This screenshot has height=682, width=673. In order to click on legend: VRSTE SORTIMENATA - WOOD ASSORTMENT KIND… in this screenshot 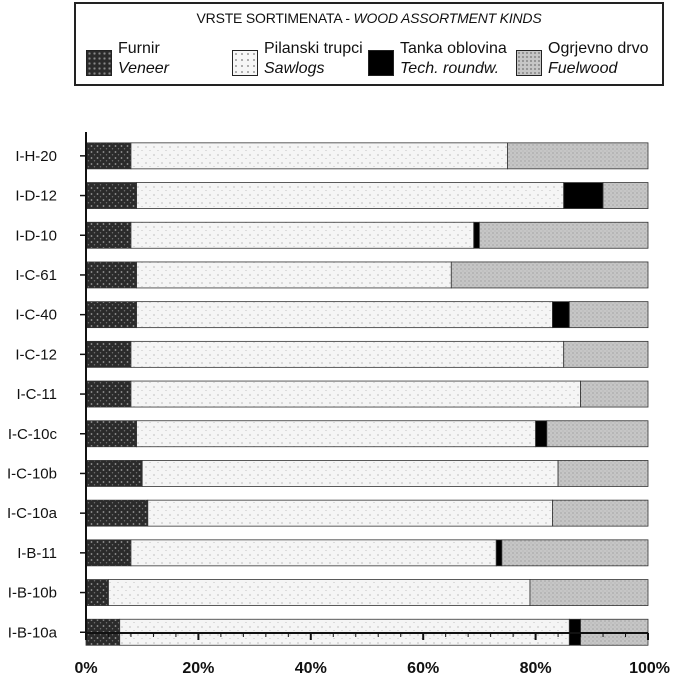, I will do `click(369, 44)`.